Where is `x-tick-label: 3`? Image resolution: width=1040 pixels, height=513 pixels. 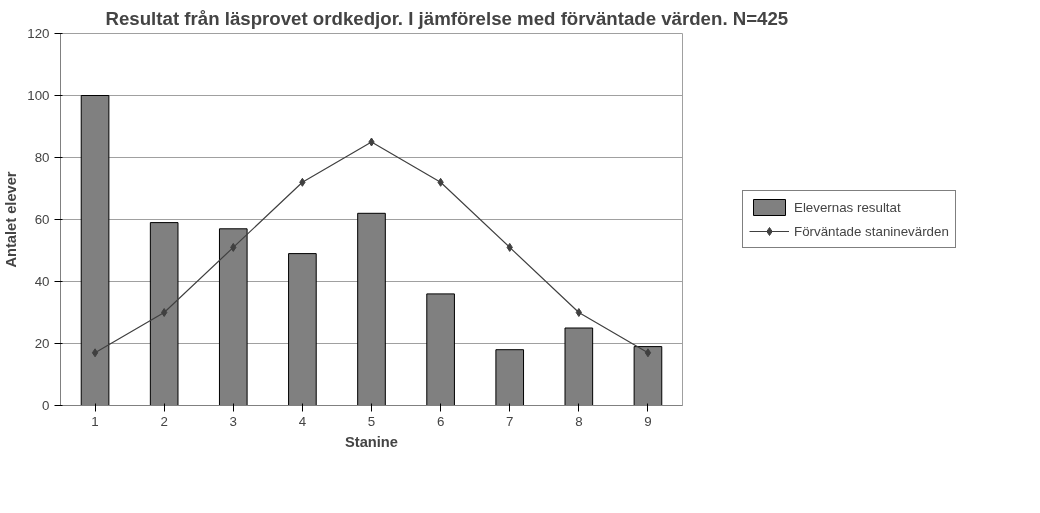 x-tick-label: 3 is located at coordinates (233, 421).